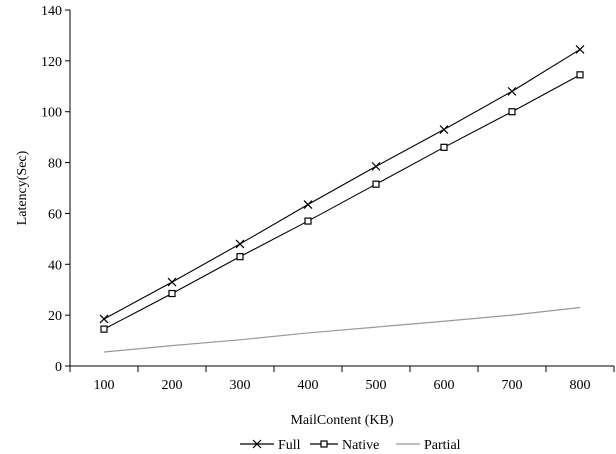 The width and height of the screenshot is (616, 454). What do you see at coordinates (58, 367) in the screenshot?
I see `y-tick-label: 0` at bounding box center [58, 367].